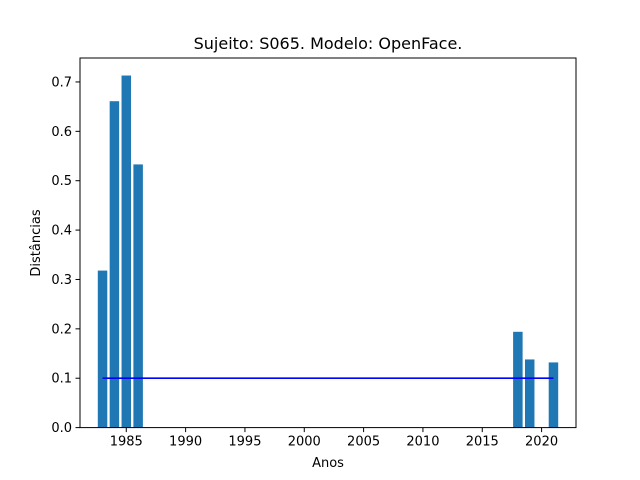 This screenshot has height=480, width=640. Describe the element at coordinates (61, 280) in the screenshot. I see `y-tick-label: 0.3` at that location.